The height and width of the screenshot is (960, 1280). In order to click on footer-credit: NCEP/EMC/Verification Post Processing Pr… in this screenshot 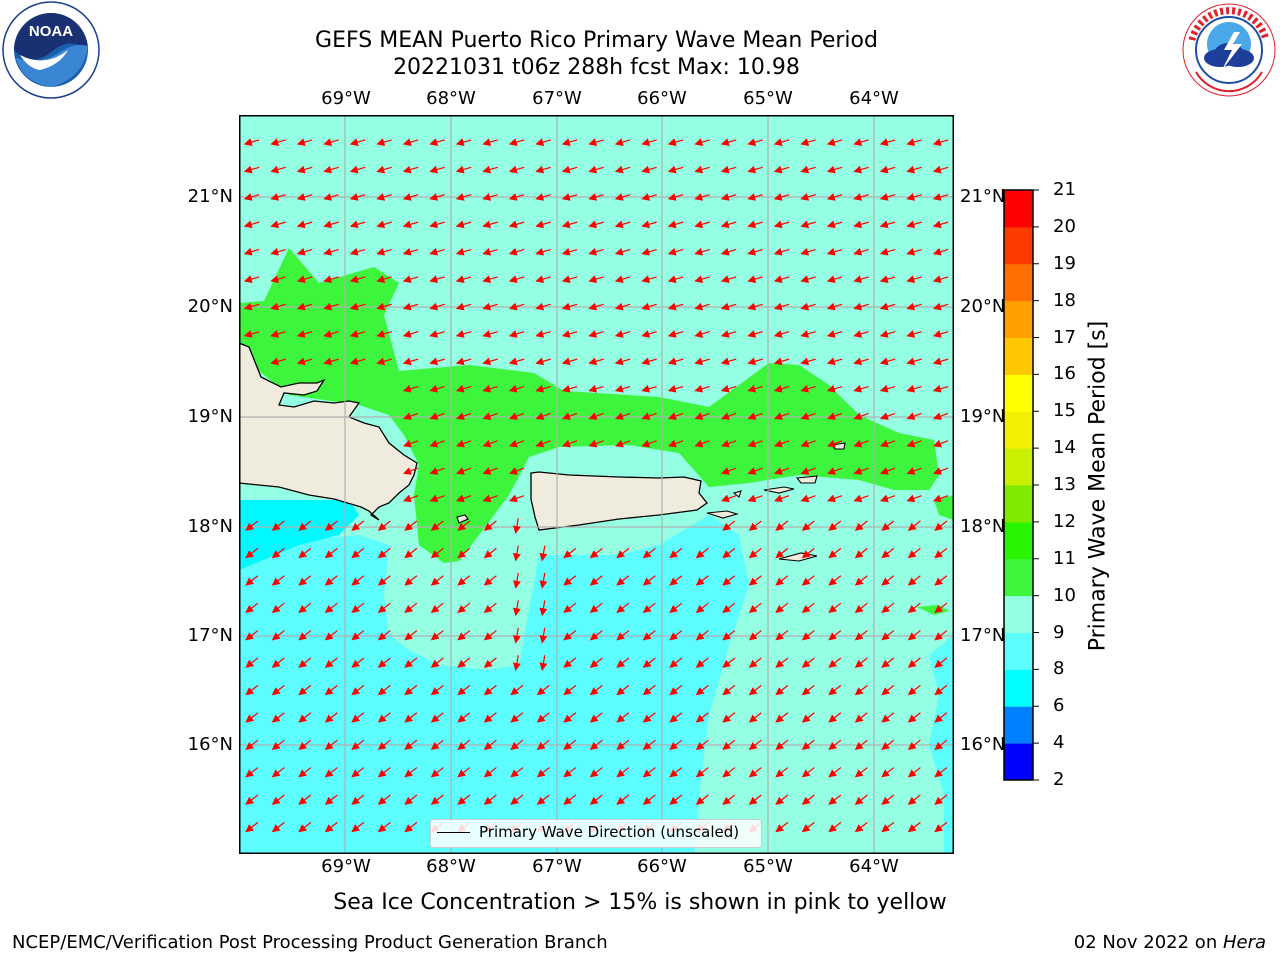, I will do `click(310, 942)`.